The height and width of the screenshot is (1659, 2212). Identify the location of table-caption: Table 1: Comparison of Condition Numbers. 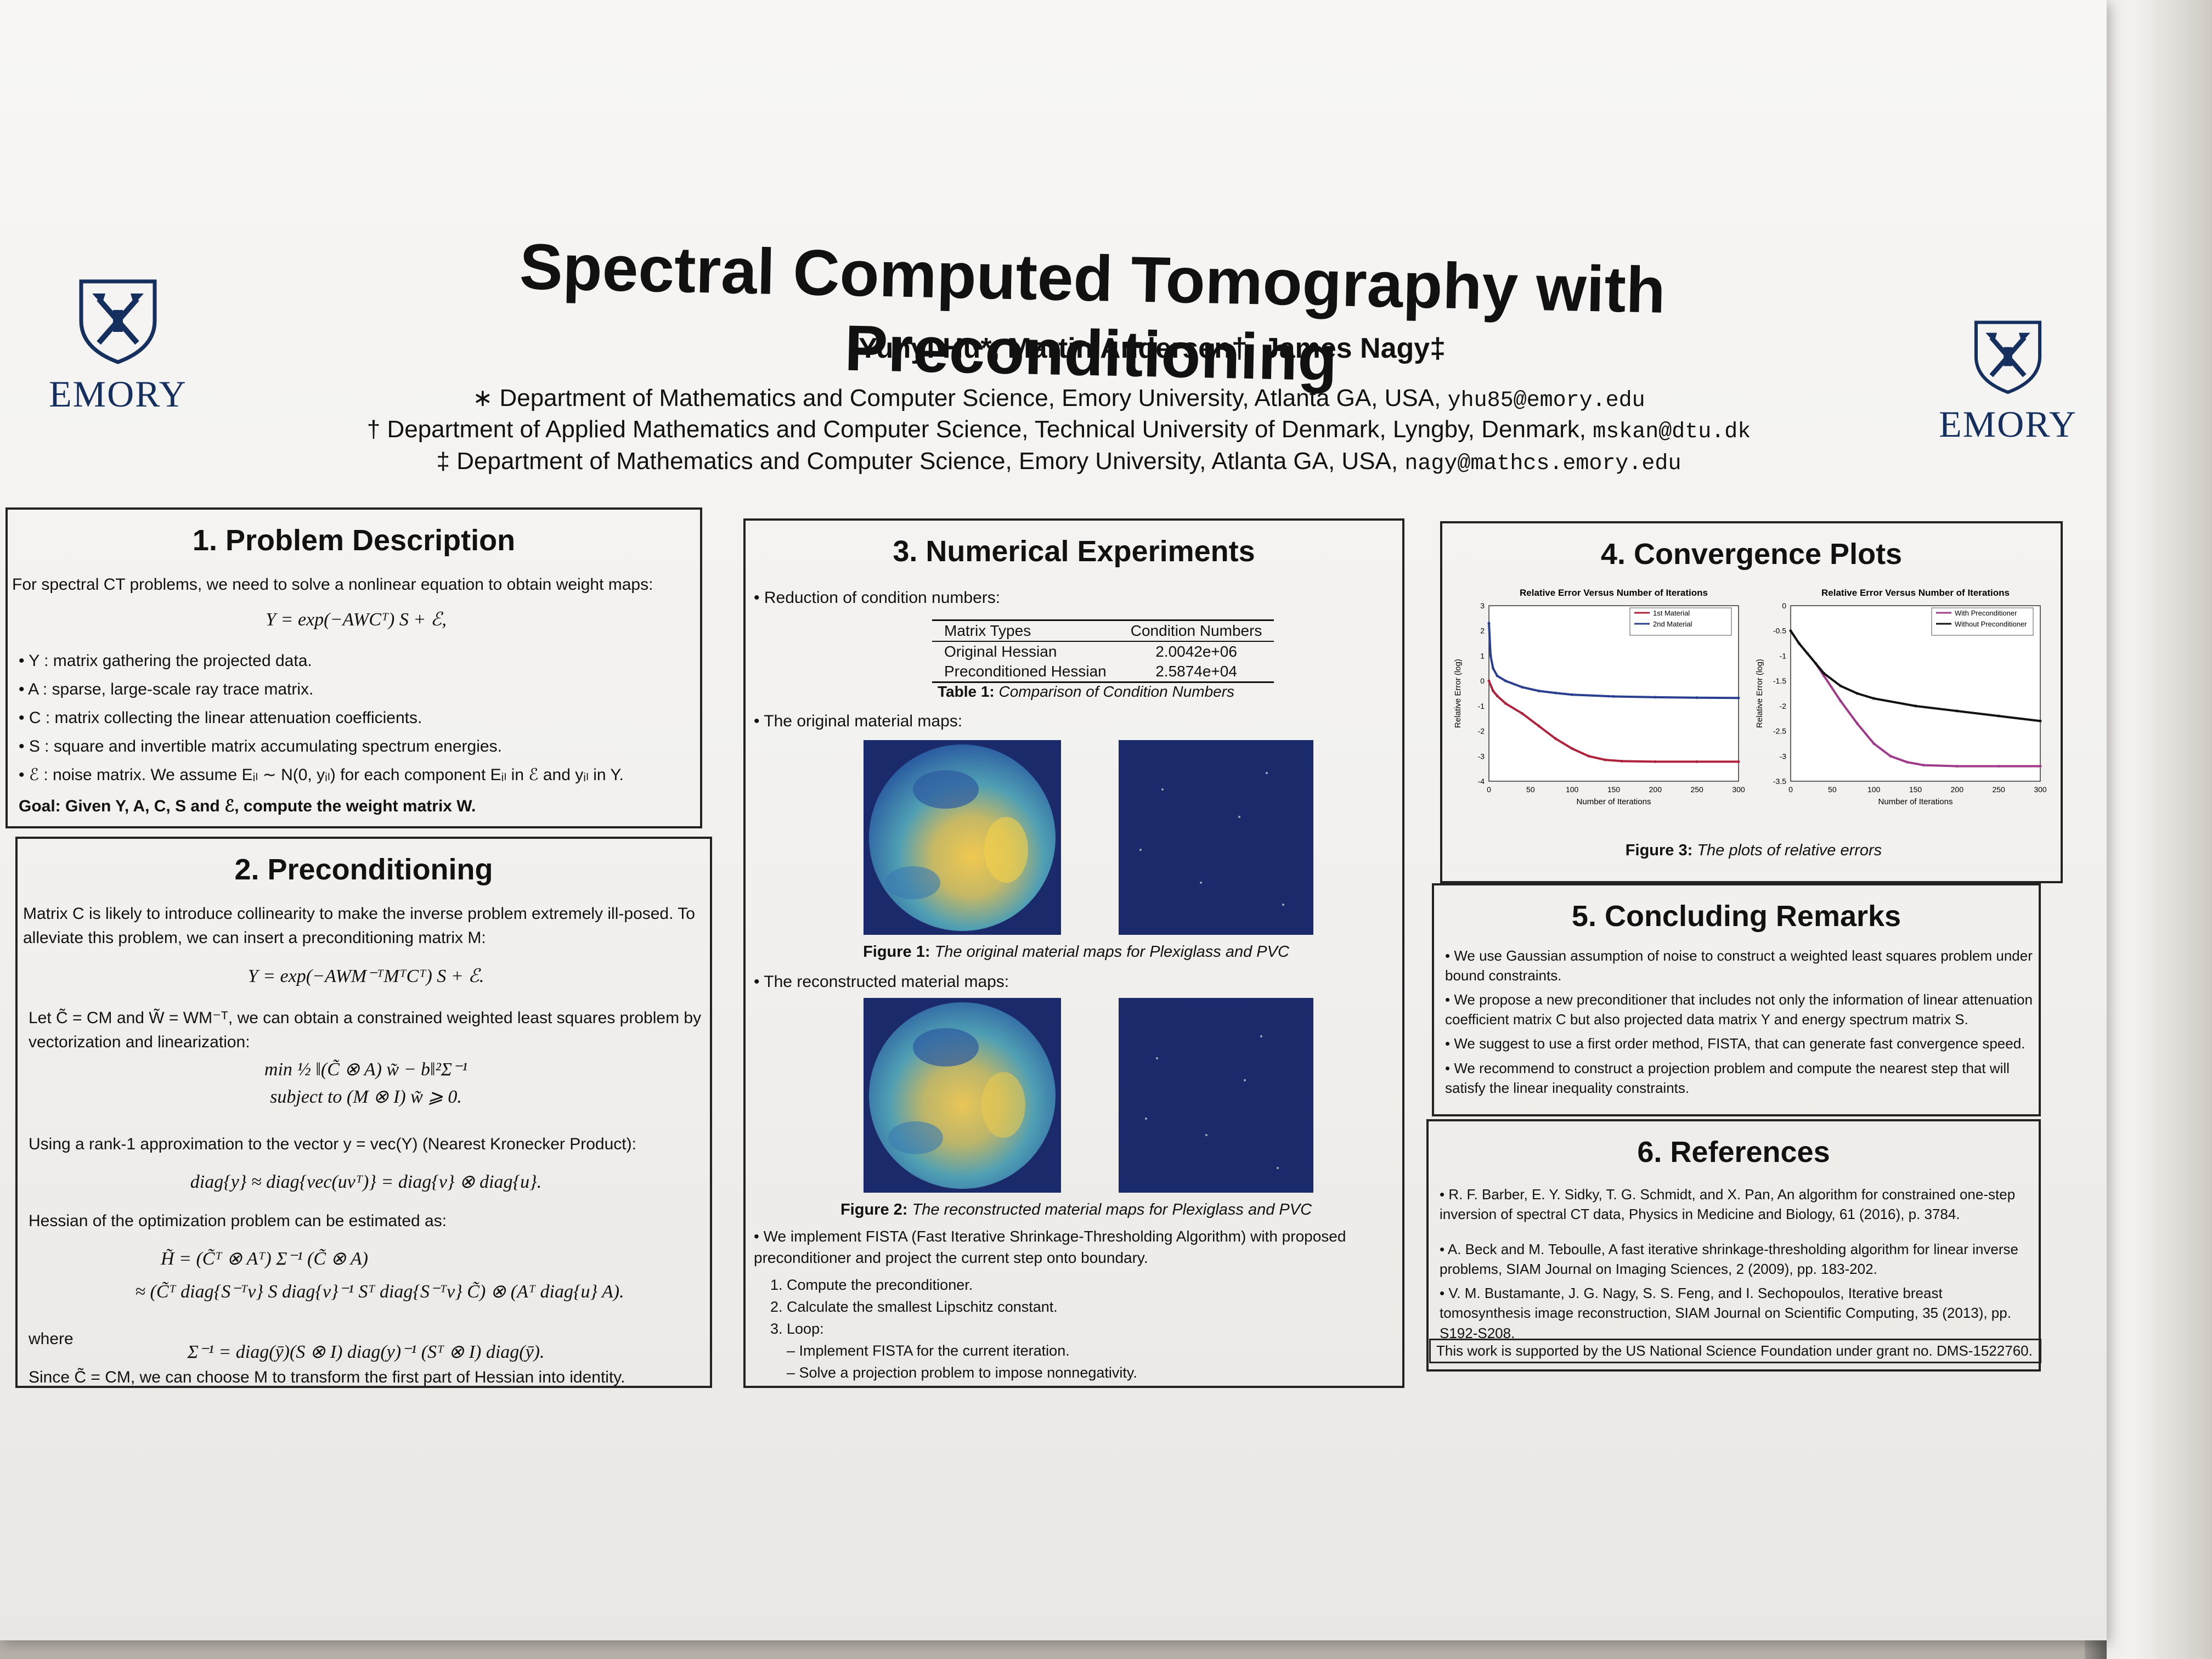
(1106, 692).